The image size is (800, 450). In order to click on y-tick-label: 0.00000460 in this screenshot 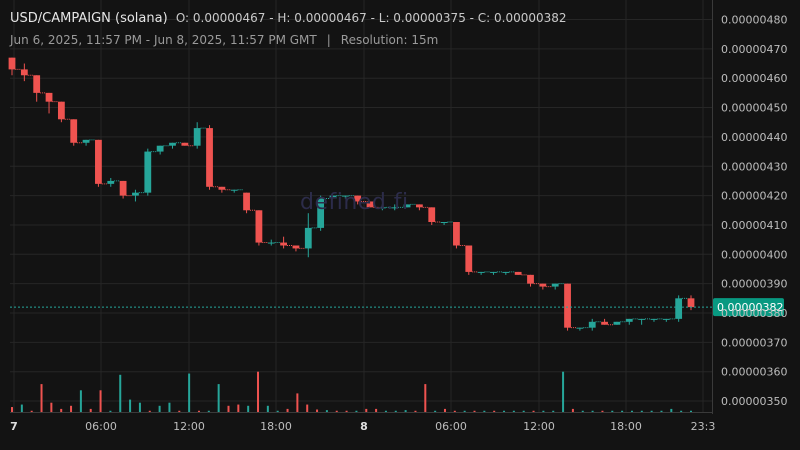, I will do `click(754, 78)`.